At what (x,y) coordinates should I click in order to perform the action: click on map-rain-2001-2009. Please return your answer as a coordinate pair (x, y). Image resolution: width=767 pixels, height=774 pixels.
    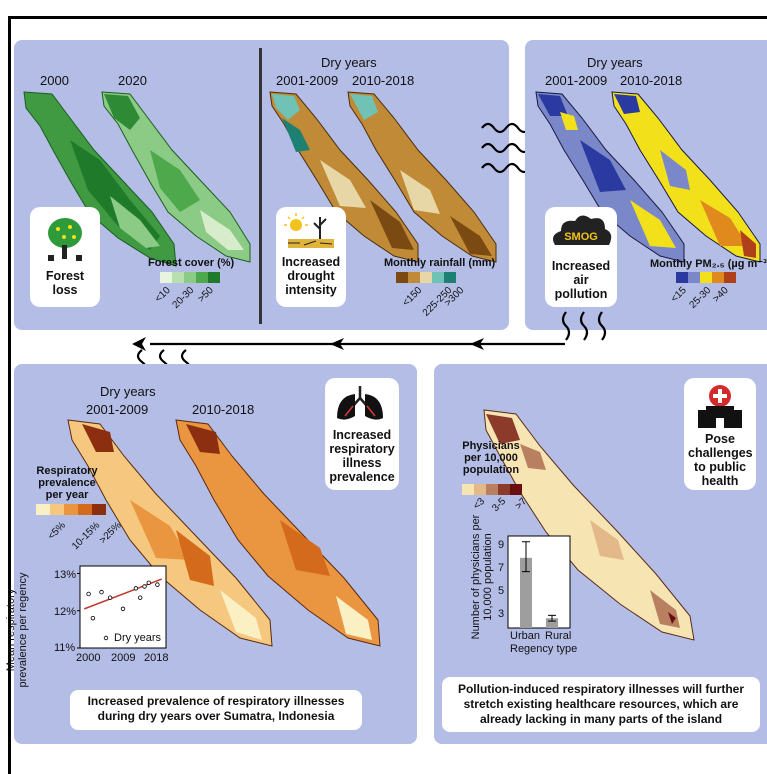
    Looking at the image, I should click on (344, 177).